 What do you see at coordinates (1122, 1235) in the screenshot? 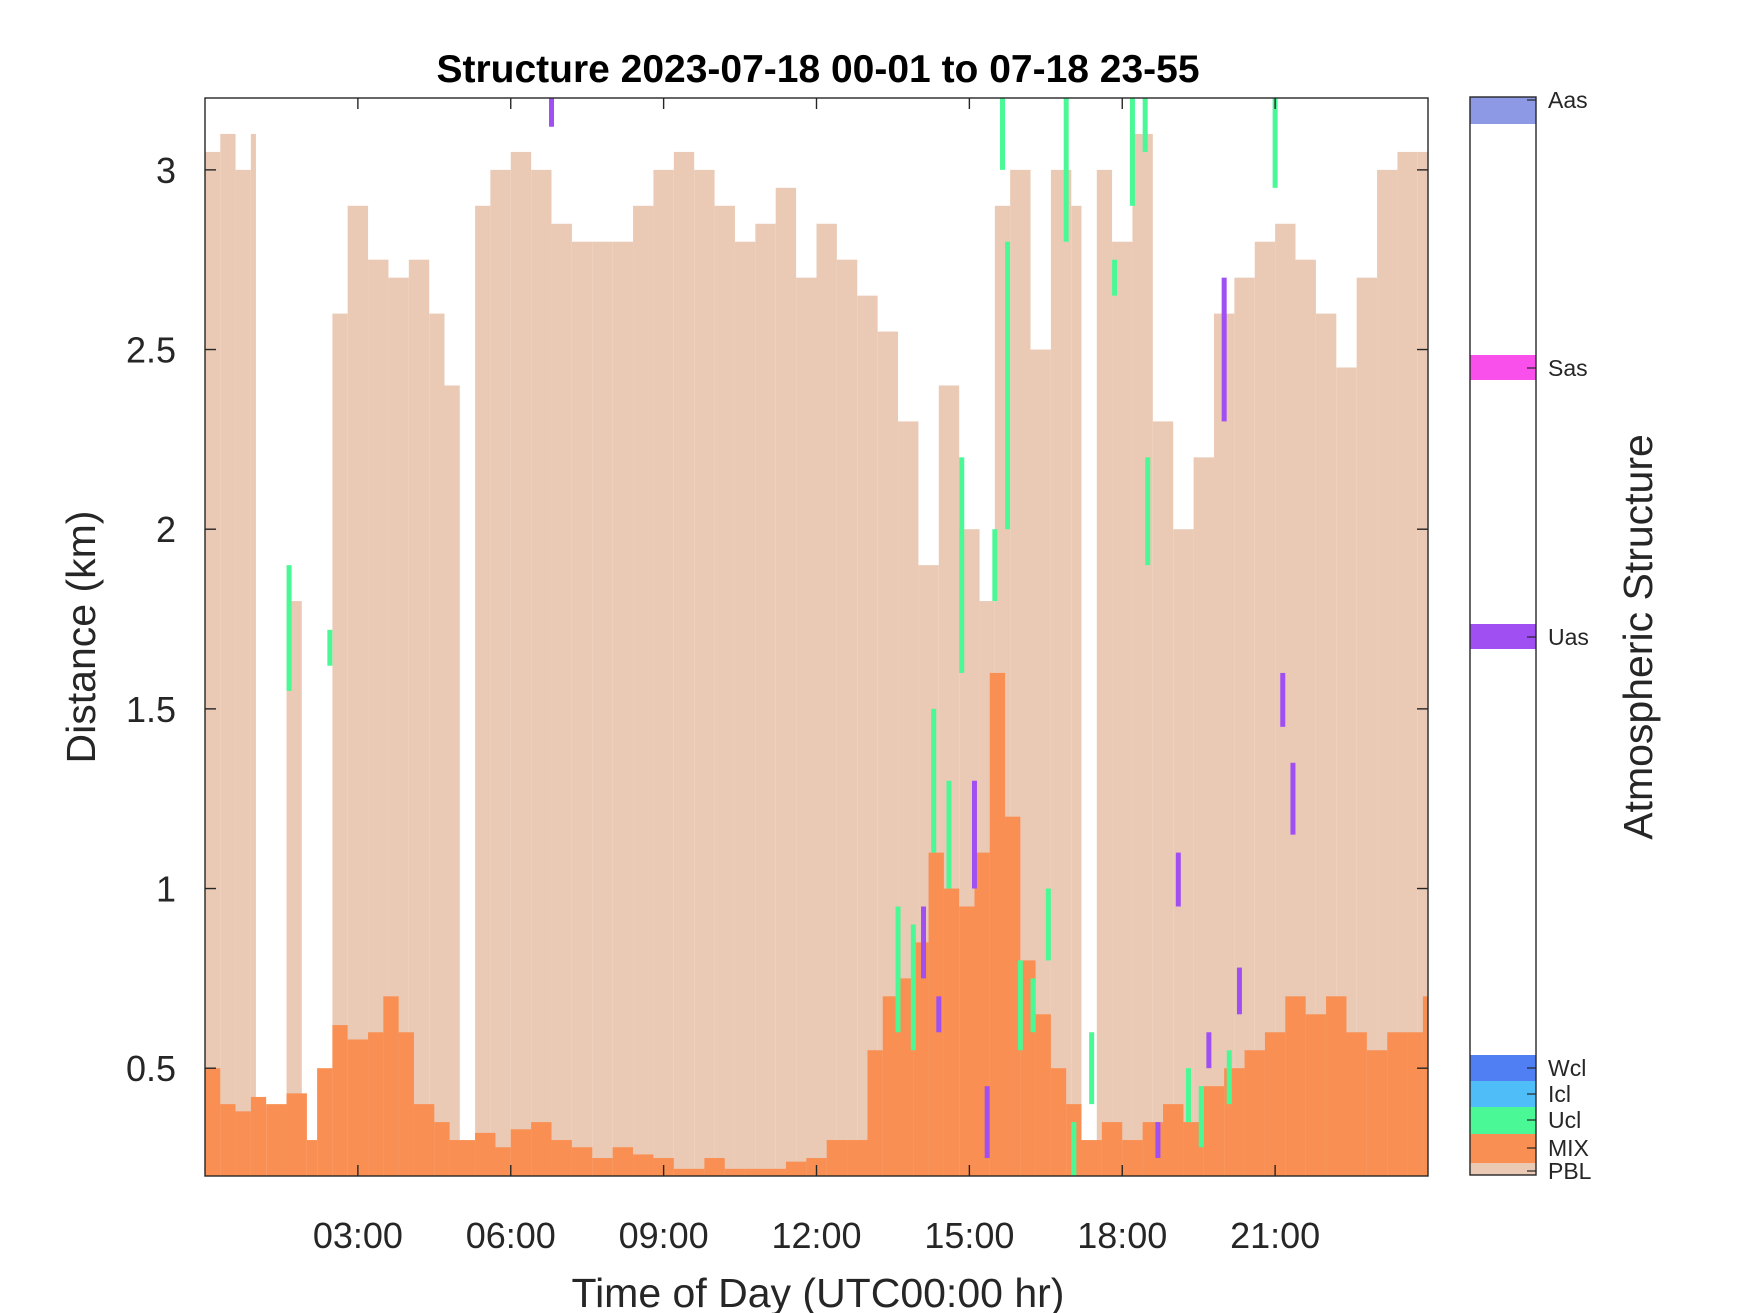
I see `x-tick-label: 18:00` at bounding box center [1122, 1235].